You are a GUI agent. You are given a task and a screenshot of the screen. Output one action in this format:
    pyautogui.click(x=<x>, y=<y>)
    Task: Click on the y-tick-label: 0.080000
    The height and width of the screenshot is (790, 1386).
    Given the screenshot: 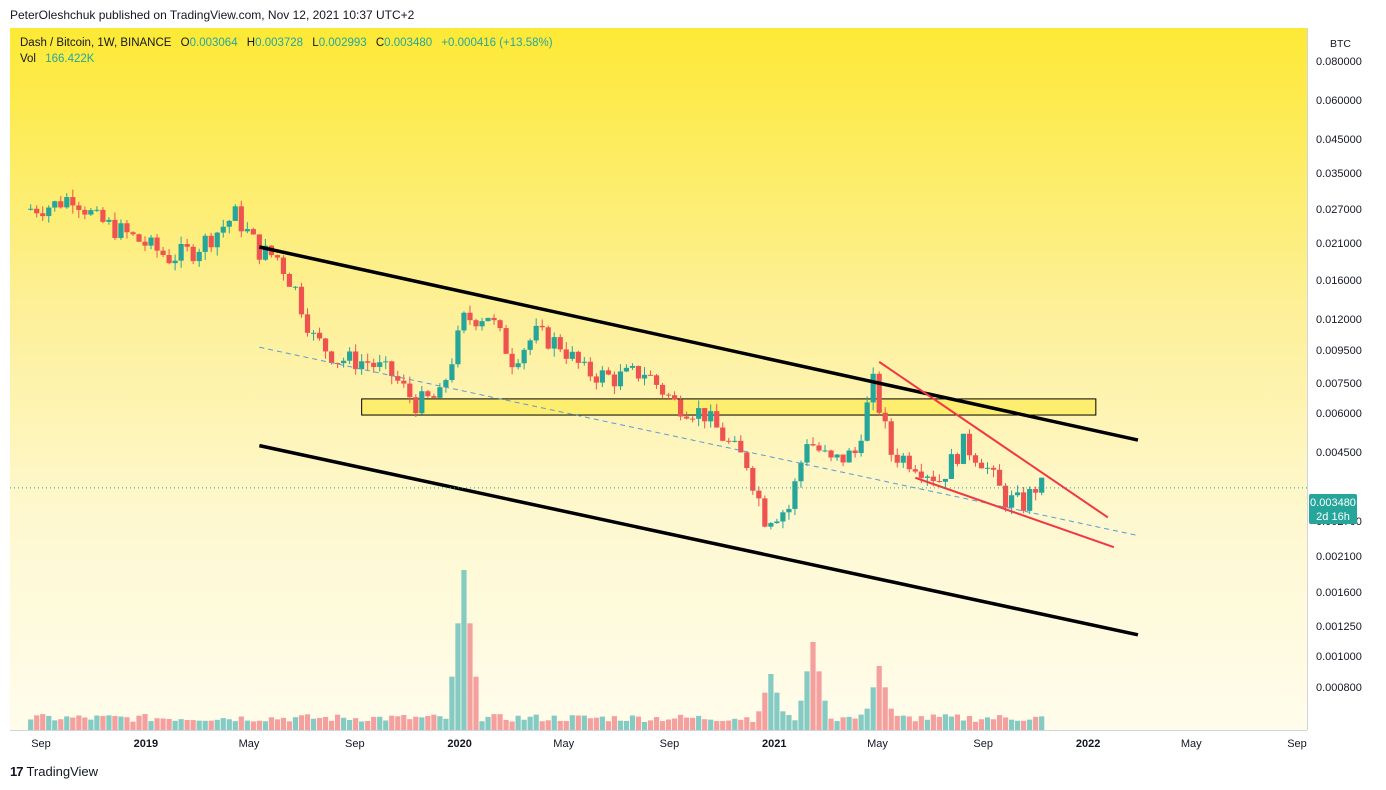 What is the action you would take?
    pyautogui.click(x=1339, y=62)
    